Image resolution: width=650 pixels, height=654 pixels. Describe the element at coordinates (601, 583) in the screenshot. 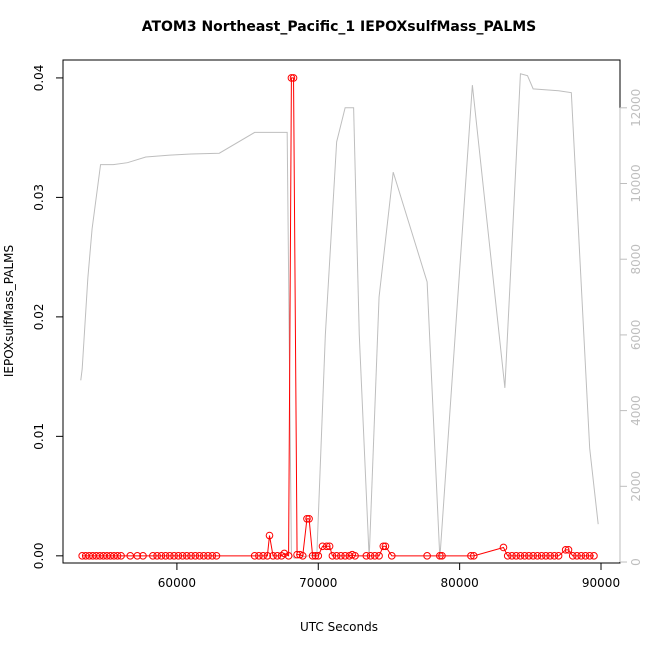

I see `x-tick-label: 90000` at that location.